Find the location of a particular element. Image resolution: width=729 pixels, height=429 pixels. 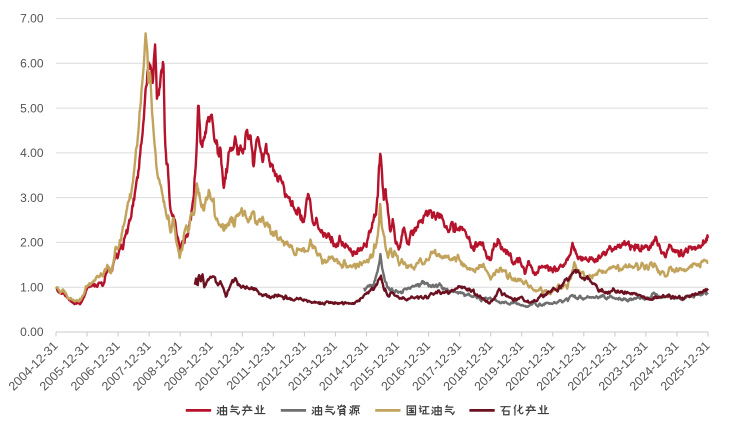

svg-text: 4.00 is located at coordinates (32, 153).